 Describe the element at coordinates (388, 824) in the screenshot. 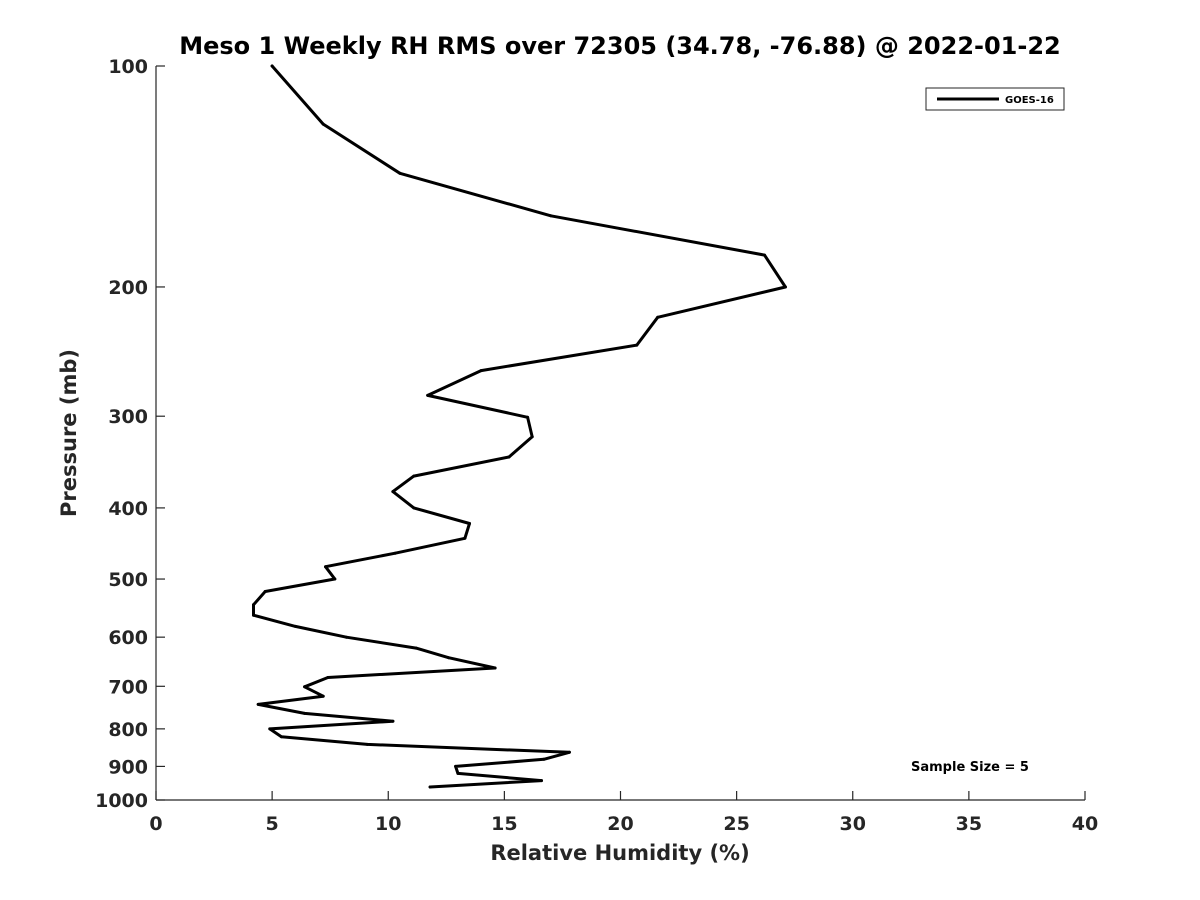

I see `x-tick-label: 10` at that location.